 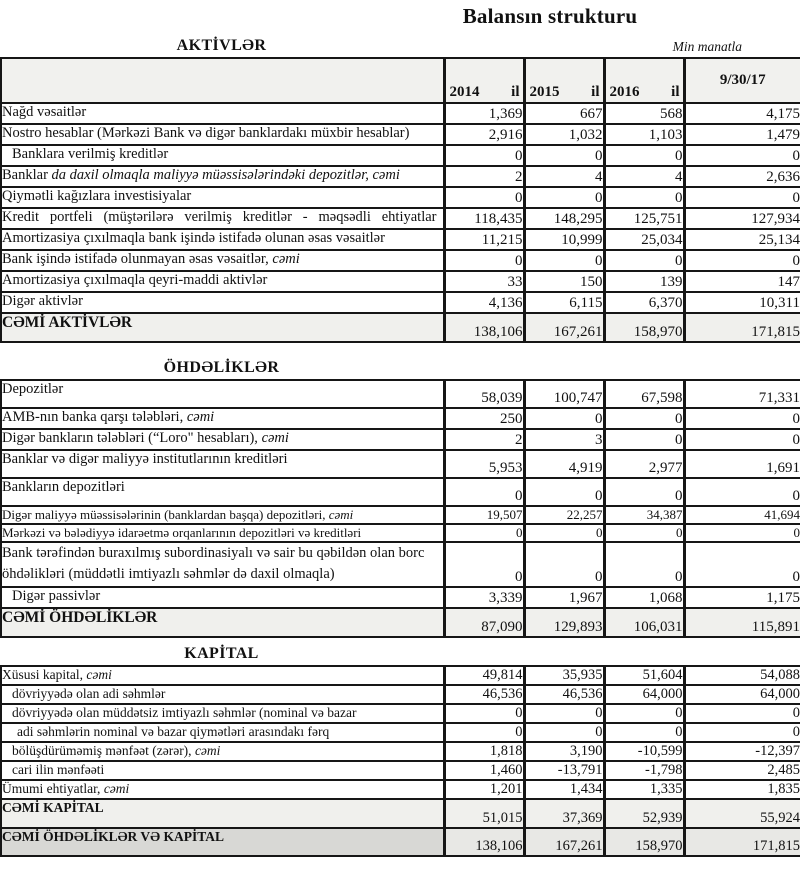 I want to click on header-date-col: 9/30/17, so click(x=741, y=80).